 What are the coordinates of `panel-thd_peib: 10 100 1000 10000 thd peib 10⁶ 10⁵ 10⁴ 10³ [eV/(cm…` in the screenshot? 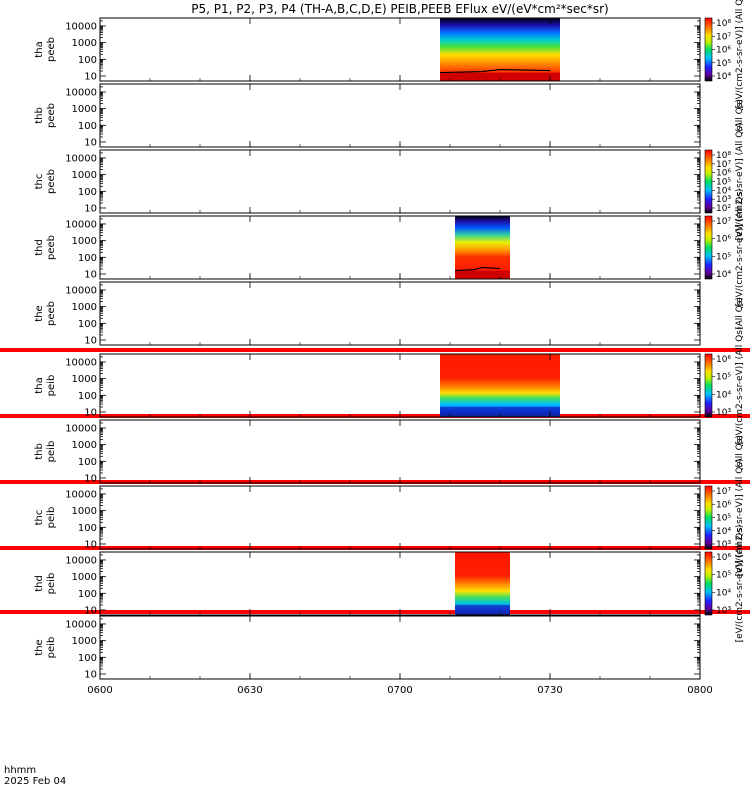 It's located at (389, 584).